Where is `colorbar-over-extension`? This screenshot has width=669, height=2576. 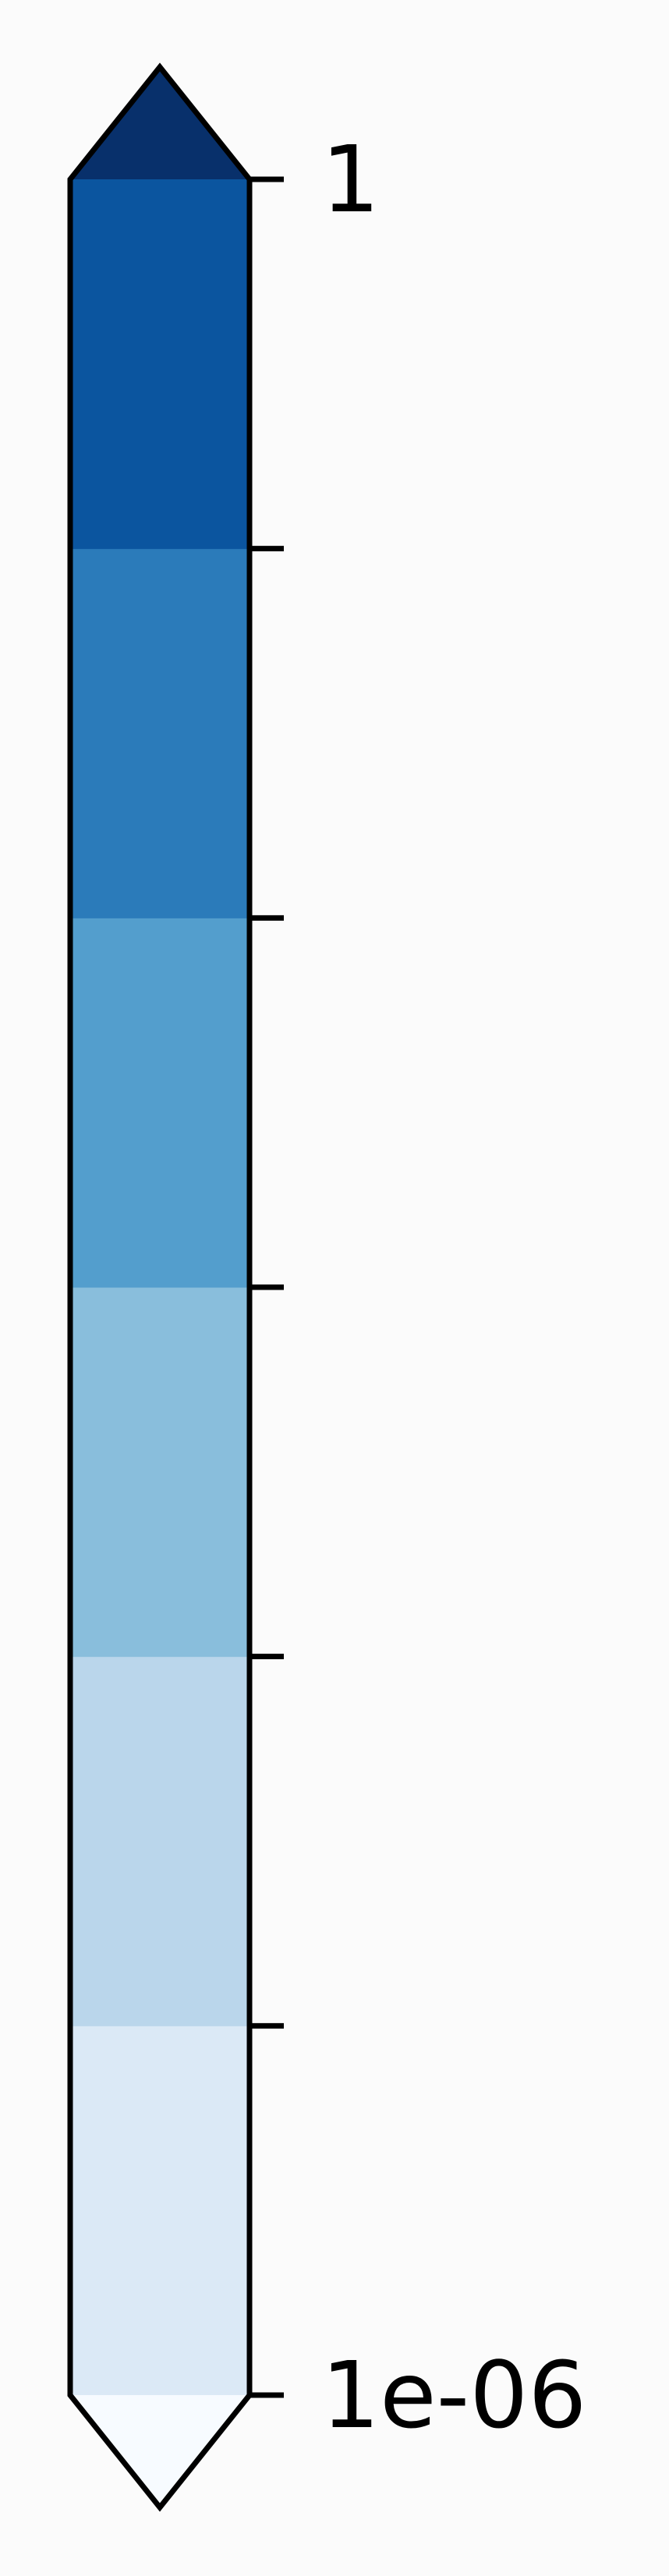
colorbar-over-extension is located at coordinates (160, 123).